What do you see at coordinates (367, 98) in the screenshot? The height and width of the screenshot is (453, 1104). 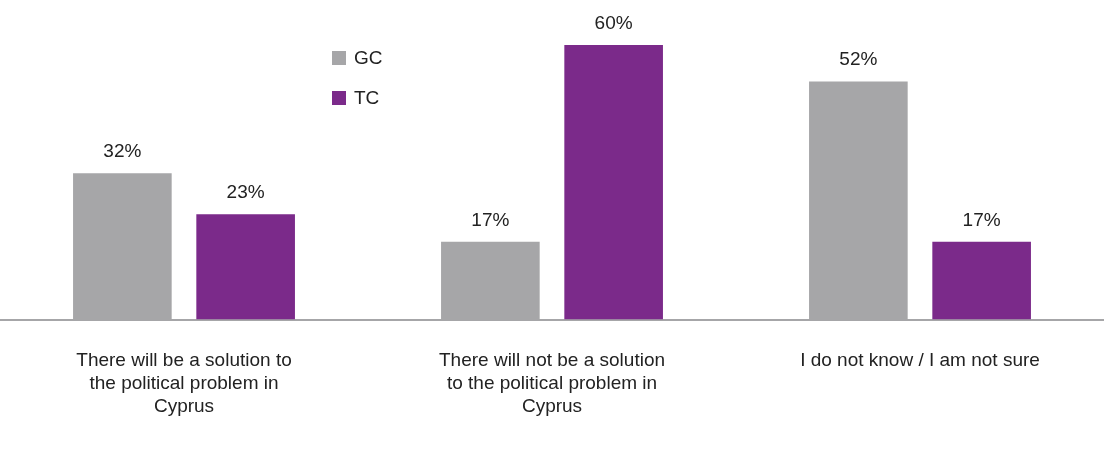 I see `legend-label: TC` at bounding box center [367, 98].